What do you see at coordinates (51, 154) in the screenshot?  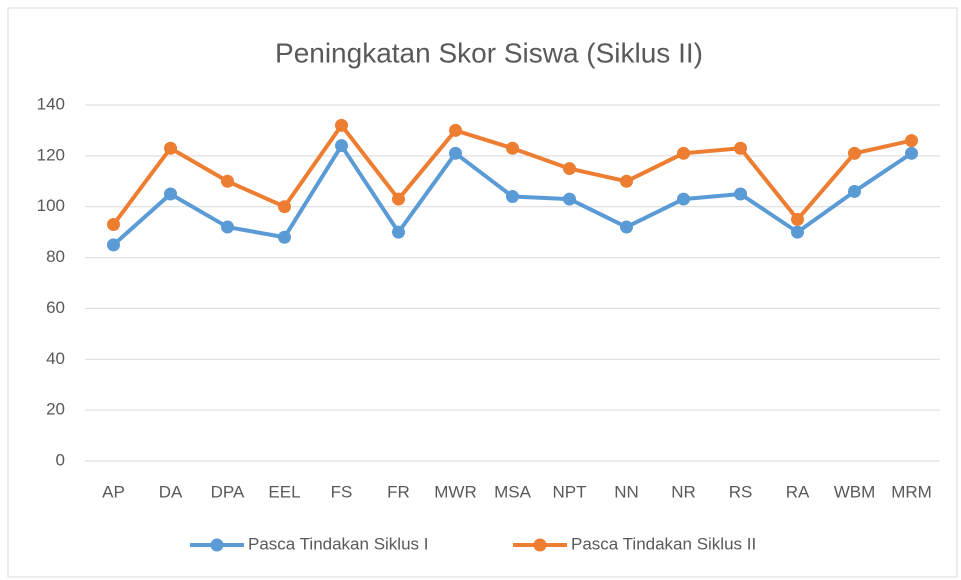 I see `y-tick-label: 120` at bounding box center [51, 154].